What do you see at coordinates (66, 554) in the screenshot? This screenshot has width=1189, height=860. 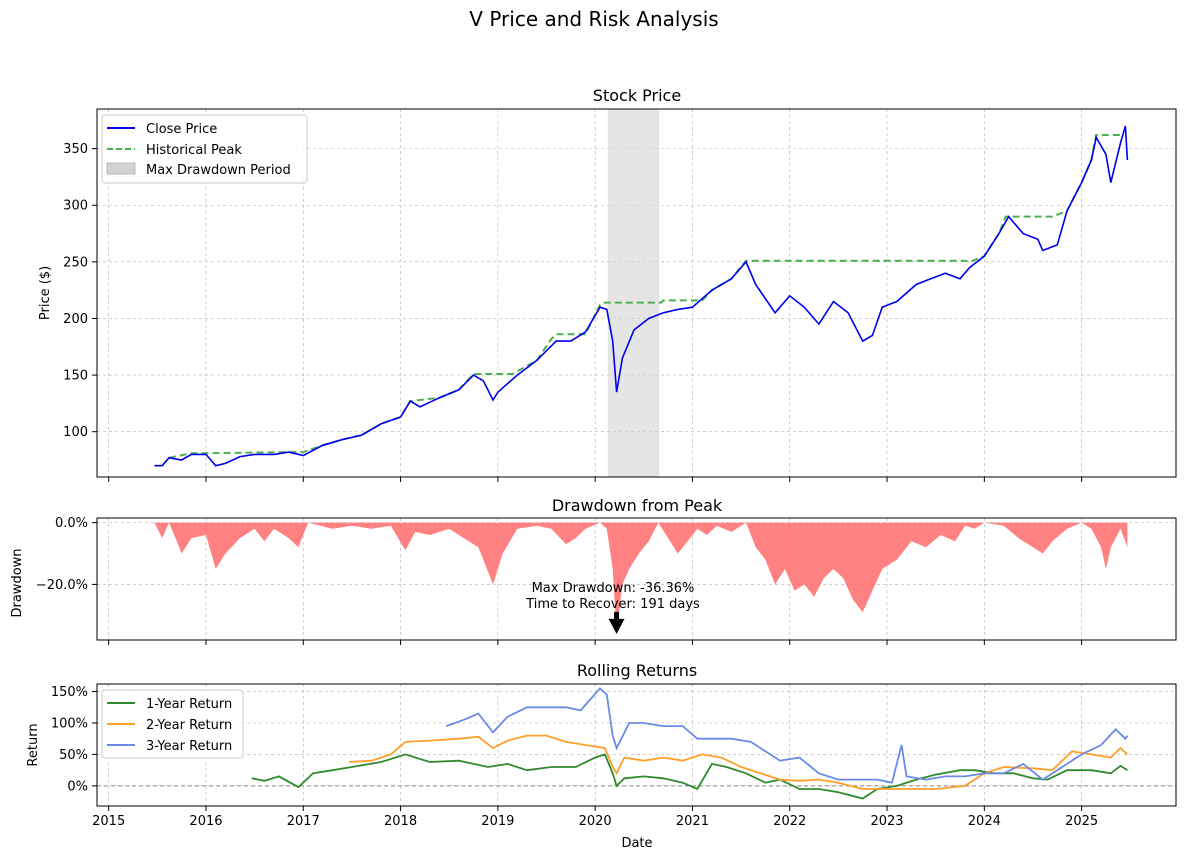 I see `drawdown-y-ticks: 0.0% −20.0%` at bounding box center [66, 554].